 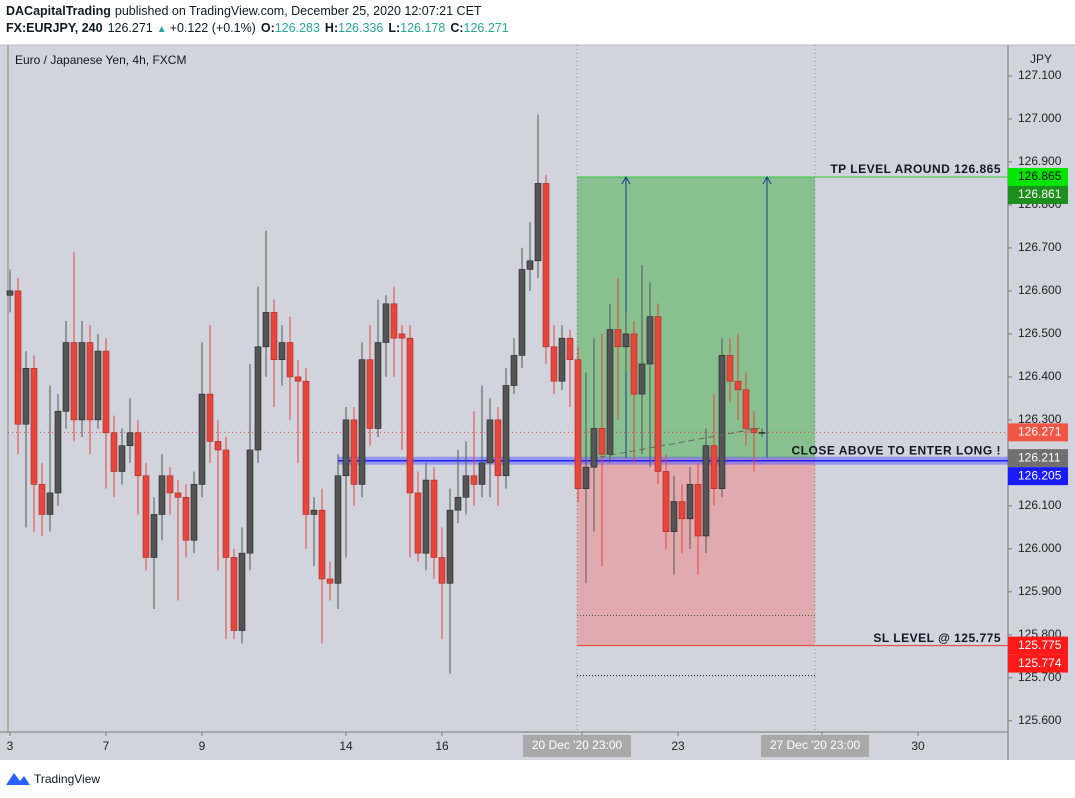 I want to click on y-tick-label: 126.500, so click(x=1040, y=333).